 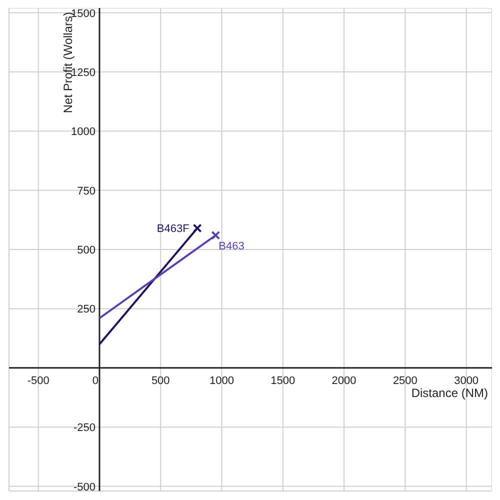 What do you see at coordinates (86, 191) in the screenshot?
I see `y-tick-label: 750` at bounding box center [86, 191].